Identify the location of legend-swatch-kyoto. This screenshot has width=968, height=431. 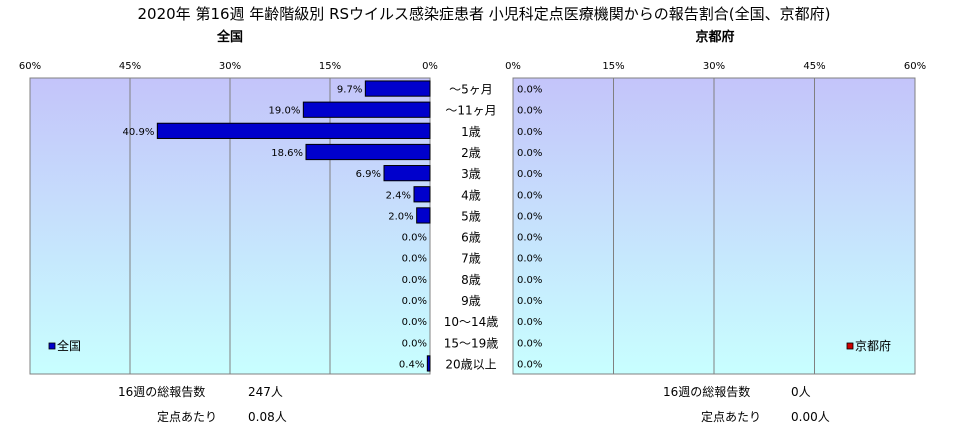
(850, 346).